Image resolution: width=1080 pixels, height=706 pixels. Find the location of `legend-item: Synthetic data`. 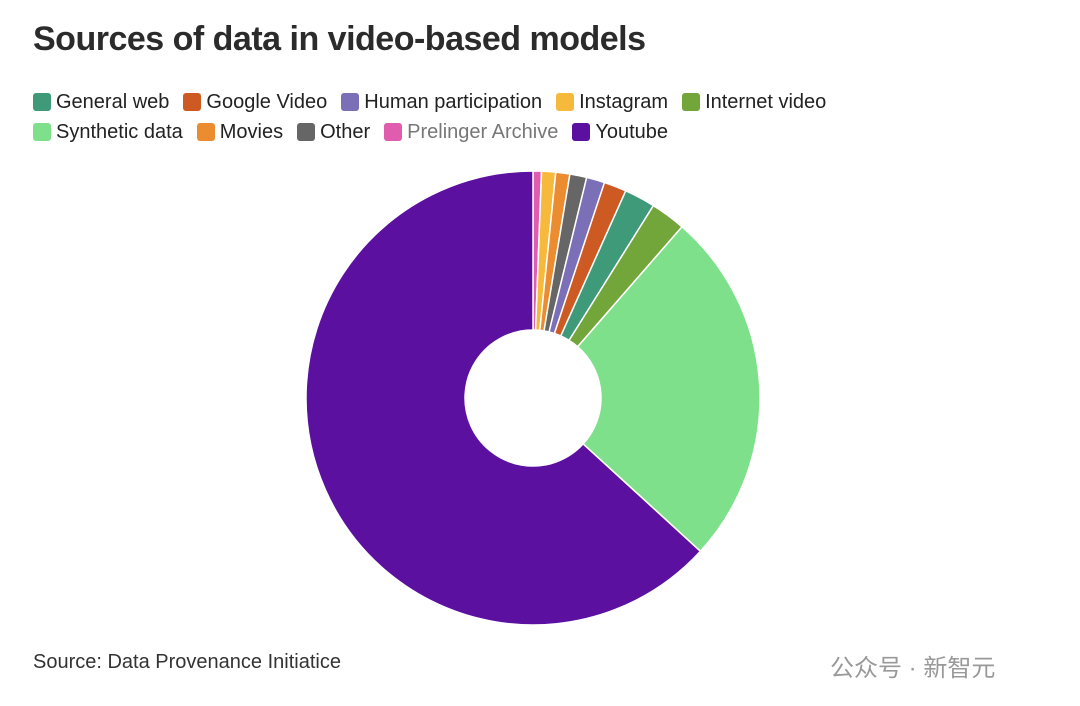

legend-item: Synthetic data is located at coordinates (108, 132).